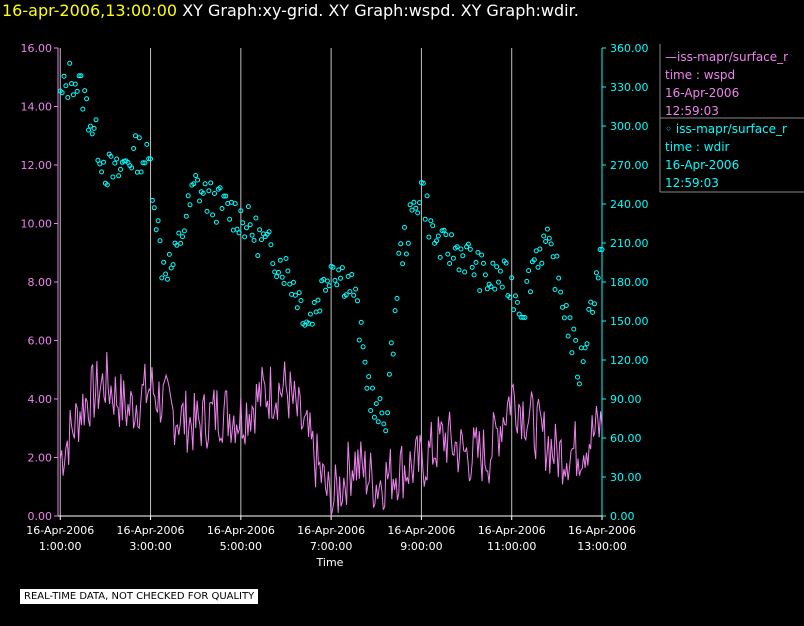  Describe the element at coordinates (626, 477) in the screenshot. I see `y-right-tick-label: 30.00` at that location.